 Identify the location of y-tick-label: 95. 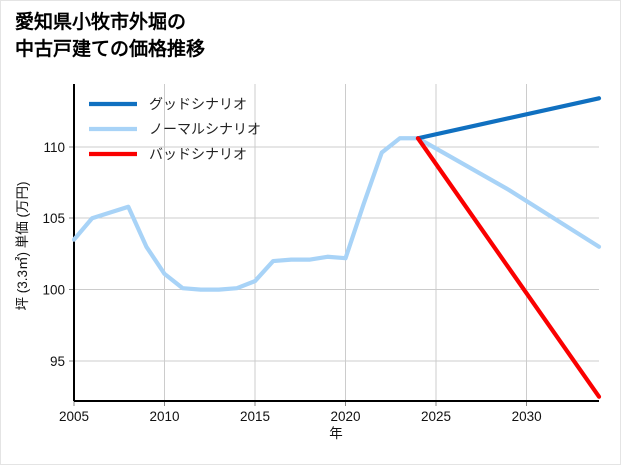
(57, 361).